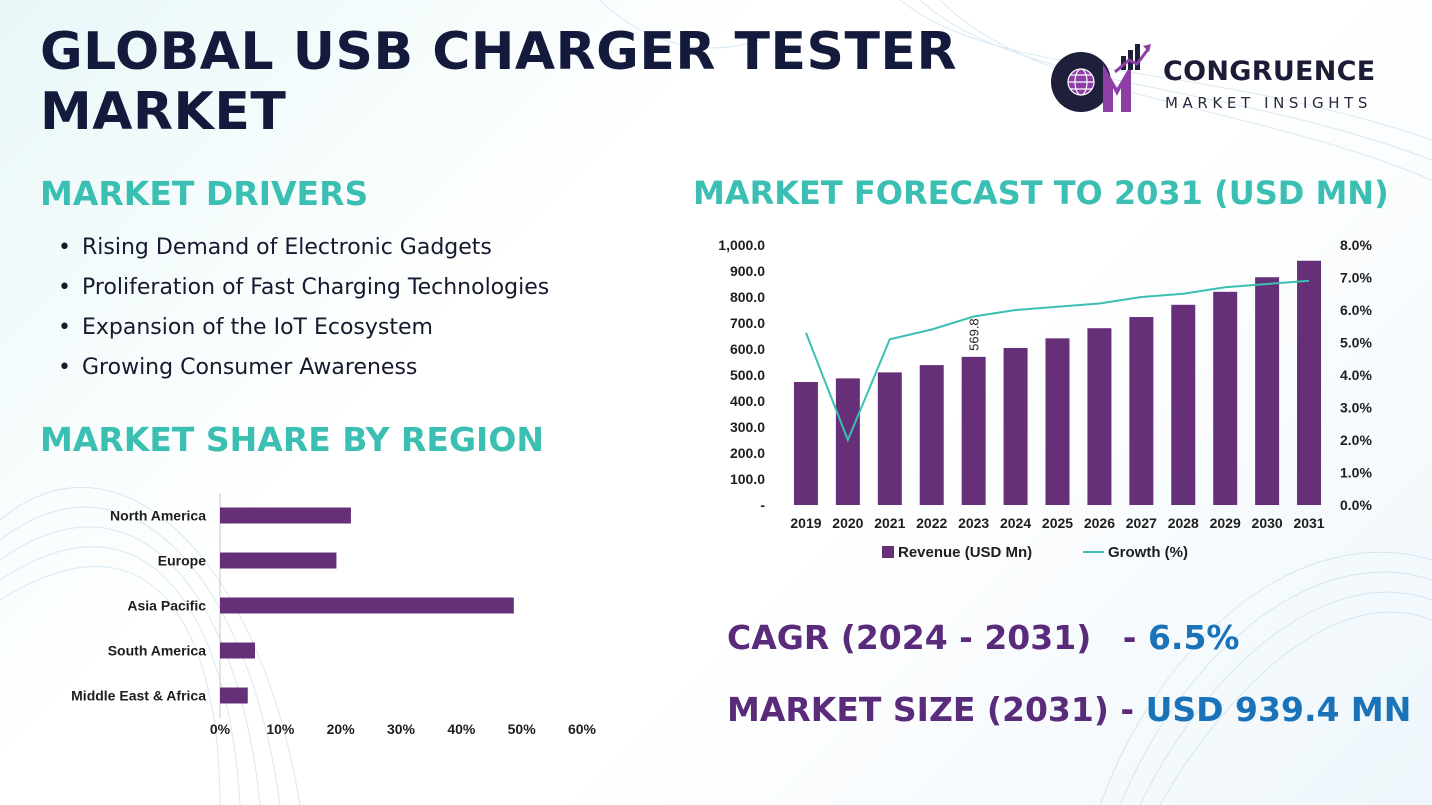  I want to click on y2-tick-label: 4.0%, so click(1356, 375).